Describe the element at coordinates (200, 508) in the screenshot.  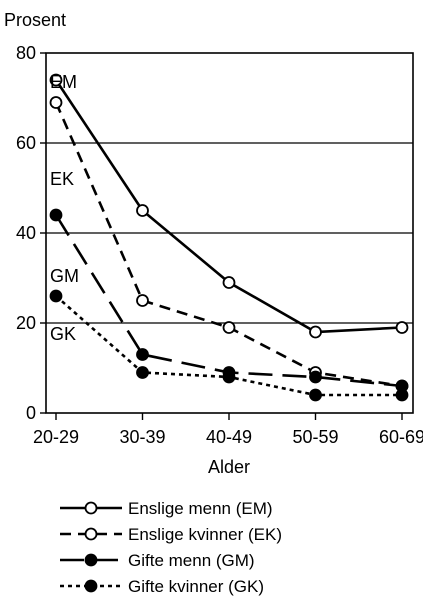
I see `legend-label-em: Enslige menn (EM)` at that location.